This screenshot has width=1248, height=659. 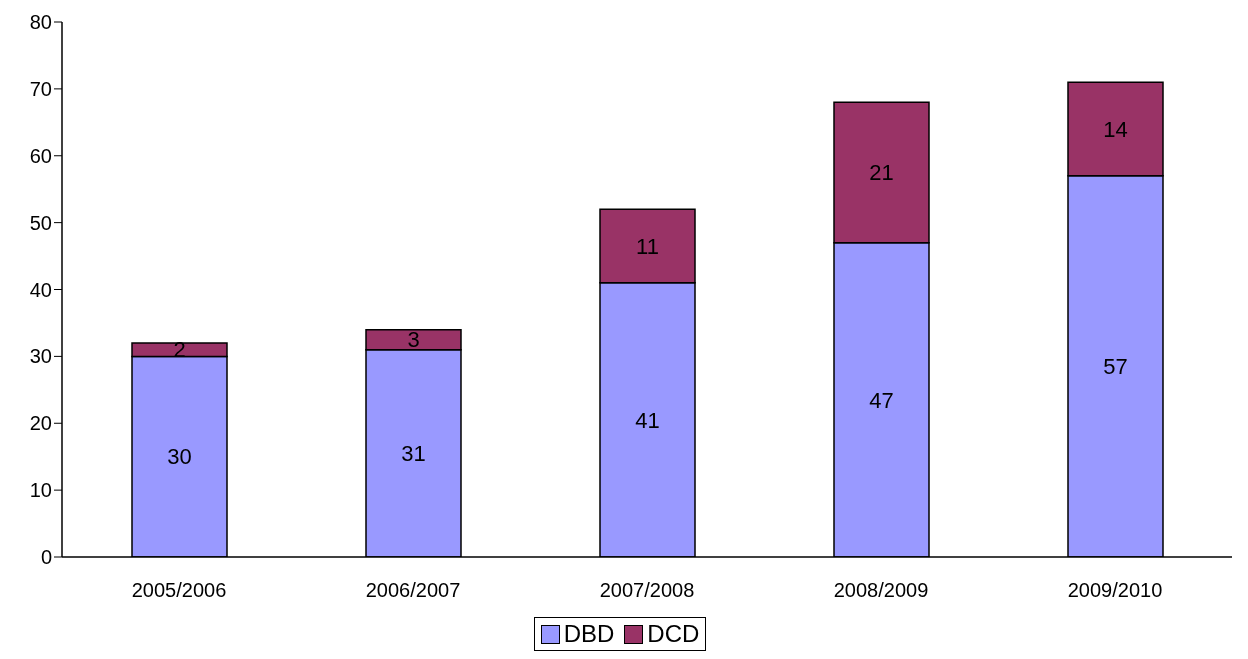 I want to click on x-tick-label: 2008/2009, so click(x=881, y=590).